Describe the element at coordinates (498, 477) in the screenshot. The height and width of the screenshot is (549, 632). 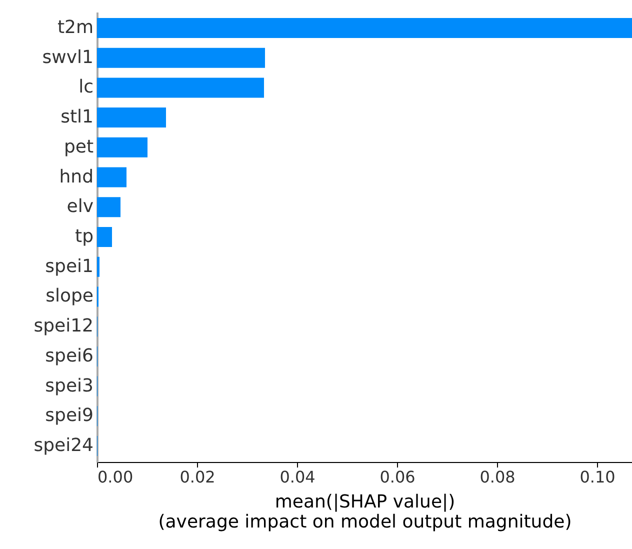
I see `x-tick-label: 0.08` at that location.